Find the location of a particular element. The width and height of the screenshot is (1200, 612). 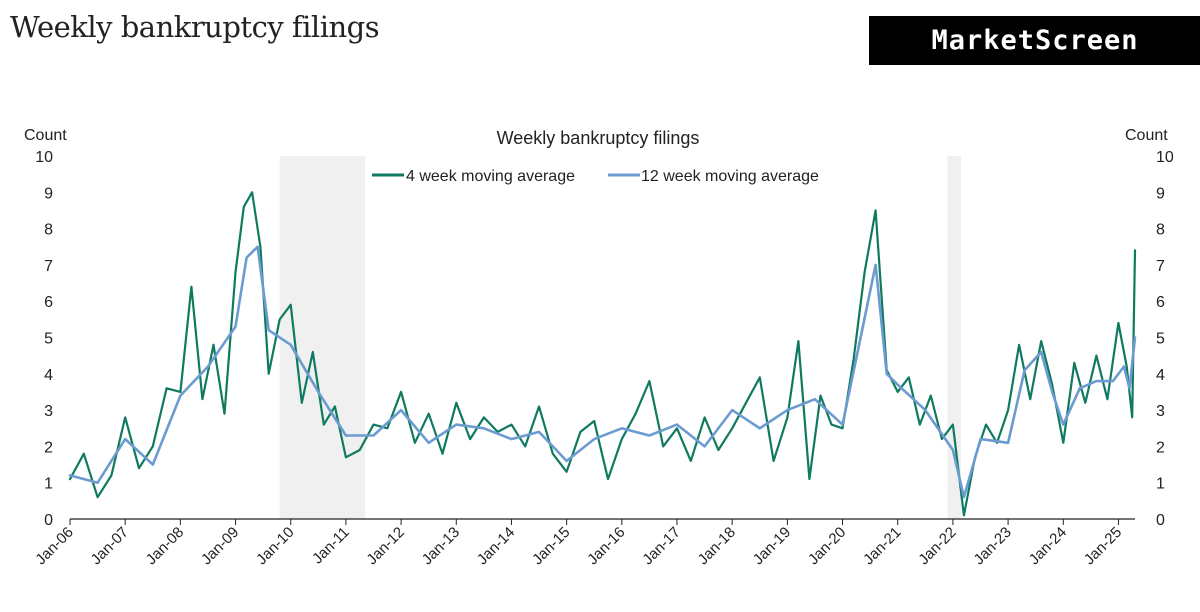

x-tick-label: Jan-19 is located at coordinates (772, 546).